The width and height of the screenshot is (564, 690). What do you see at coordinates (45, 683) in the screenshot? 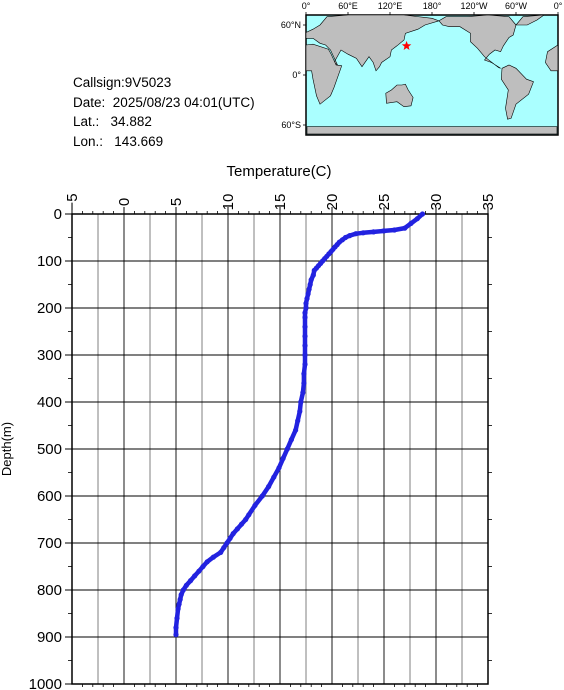
I see `y-tick-label: 1000` at bounding box center [45, 683].